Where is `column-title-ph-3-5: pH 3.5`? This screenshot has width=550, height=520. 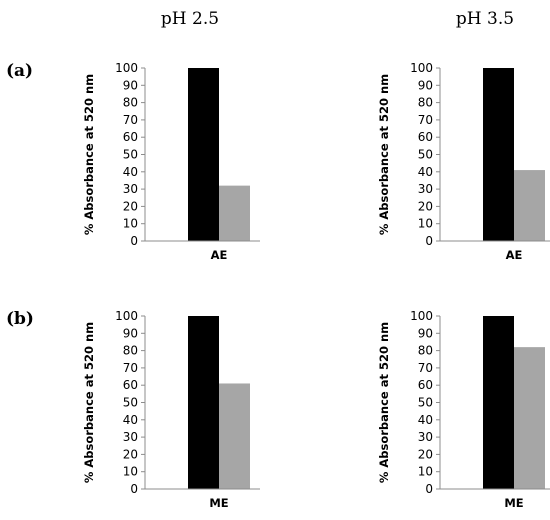
column-title-ph-3-5: pH 3.5 is located at coordinates (485, 19).